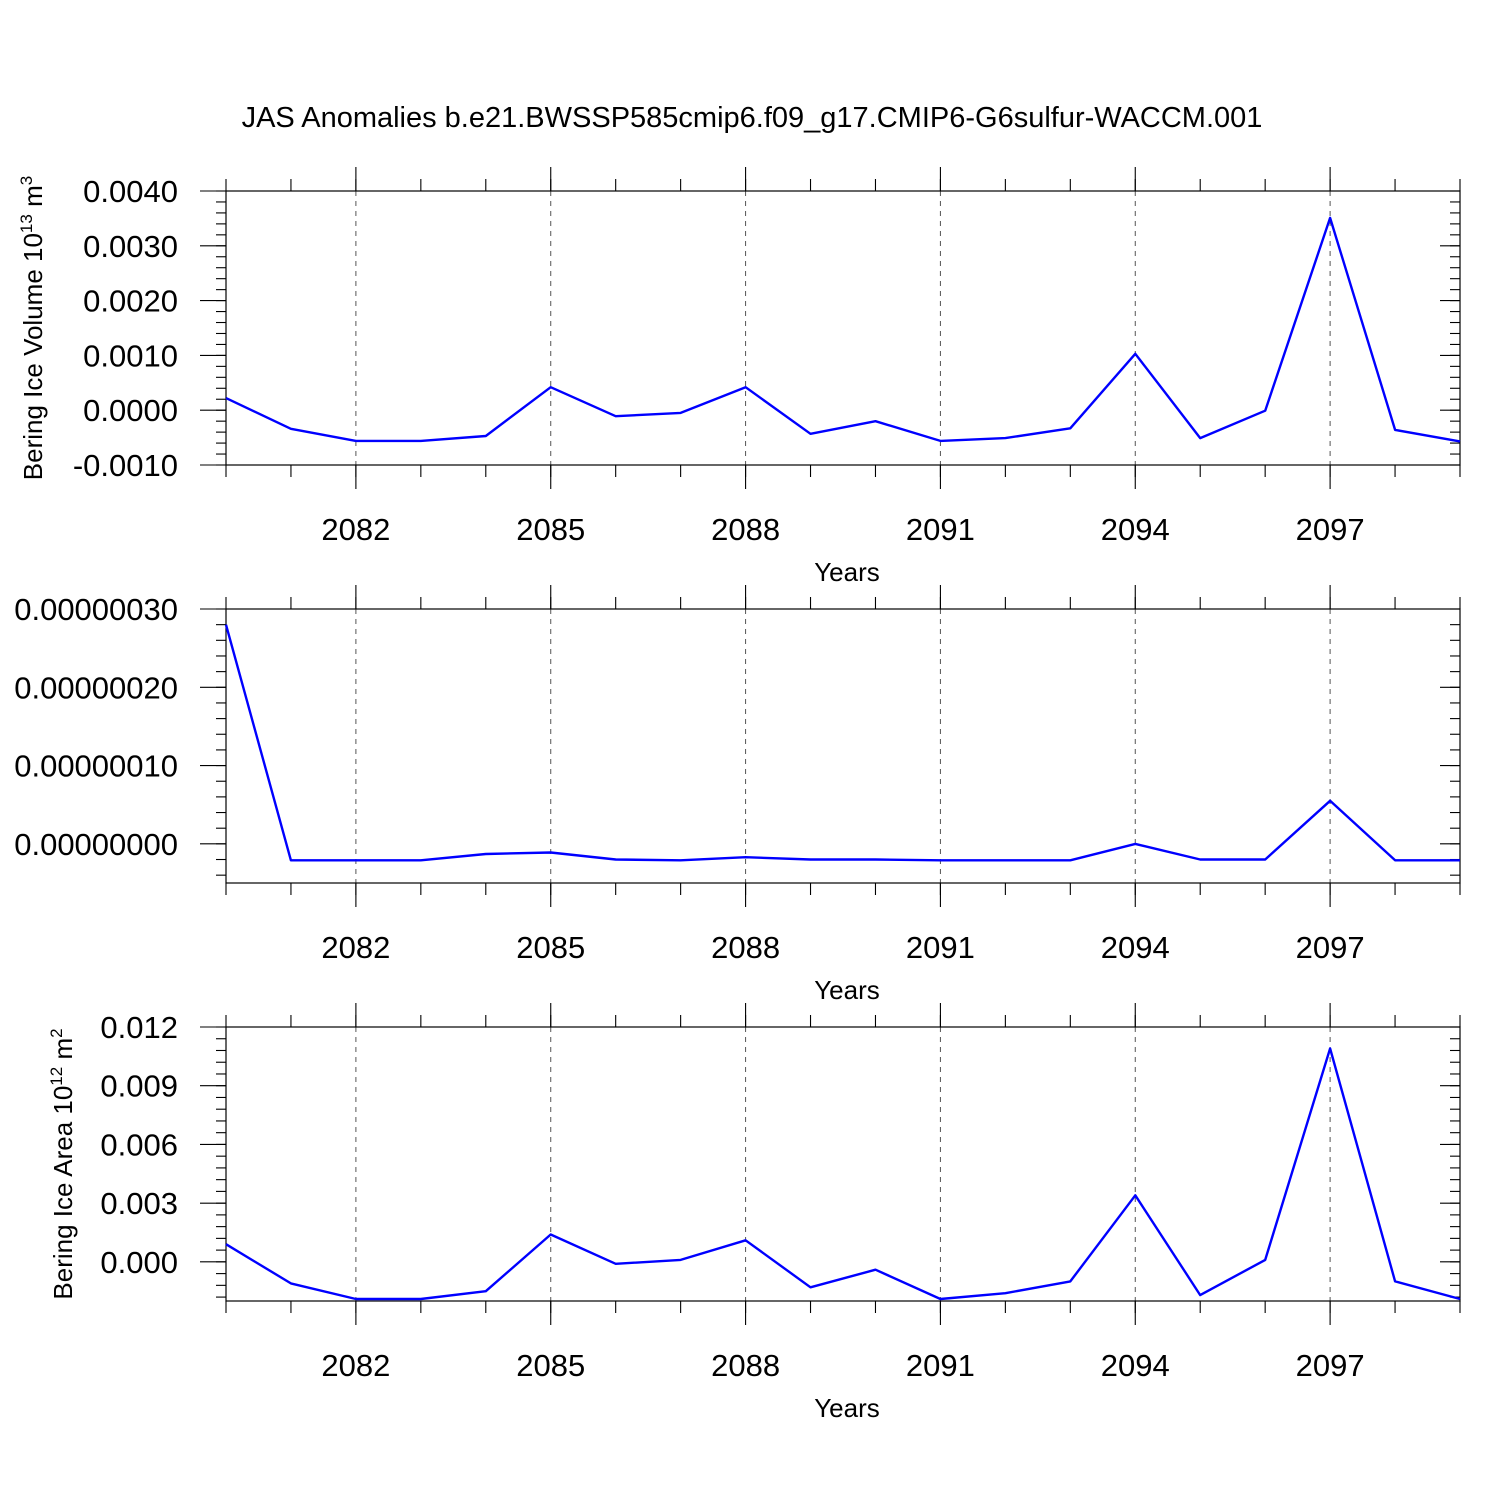 The width and height of the screenshot is (1500, 1500). What do you see at coordinates (130, 355) in the screenshot?
I see `y-tick-label: 0.0010` at bounding box center [130, 355].